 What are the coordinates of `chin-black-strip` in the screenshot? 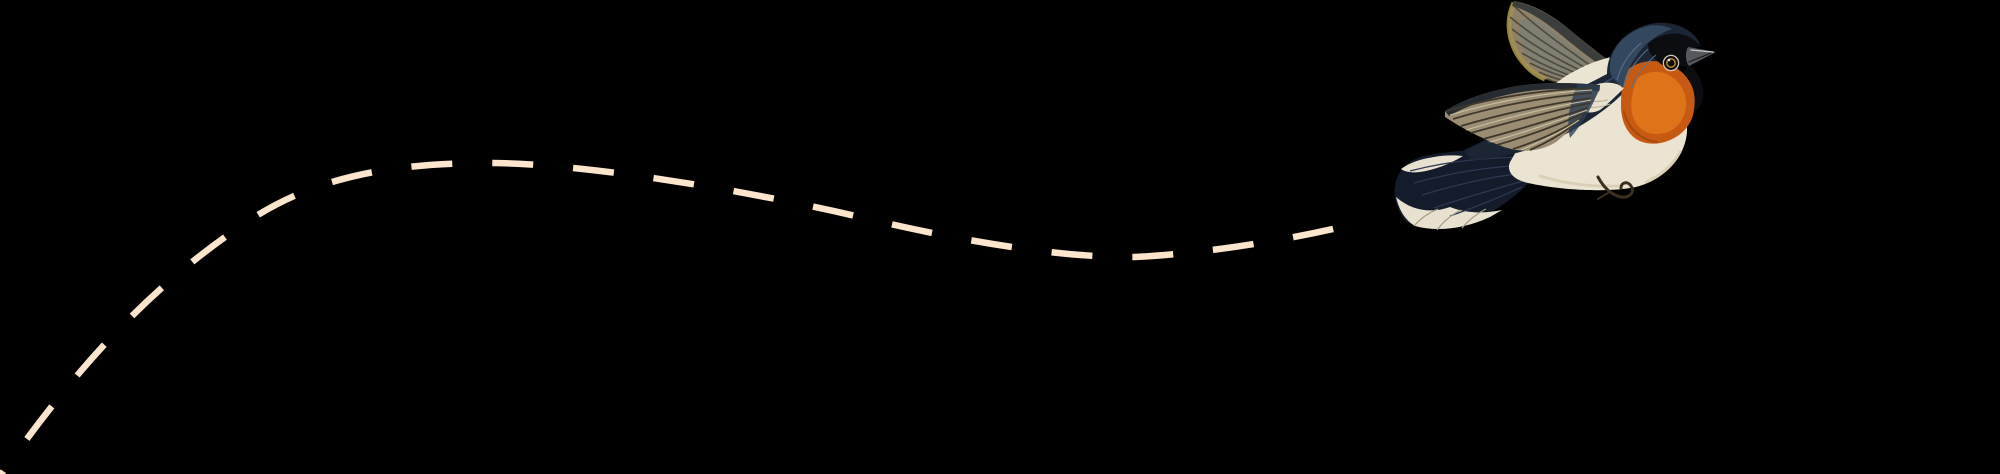 It's located at (1694, 89).